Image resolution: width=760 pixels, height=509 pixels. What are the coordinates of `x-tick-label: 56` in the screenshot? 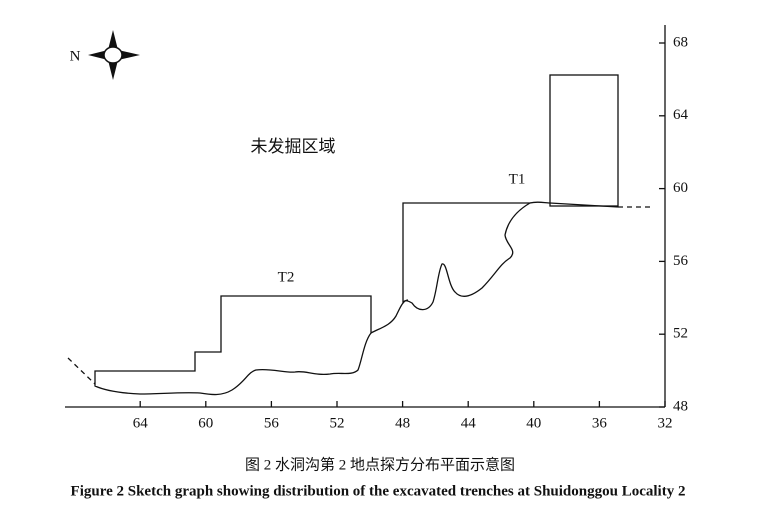 It's located at (272, 423).